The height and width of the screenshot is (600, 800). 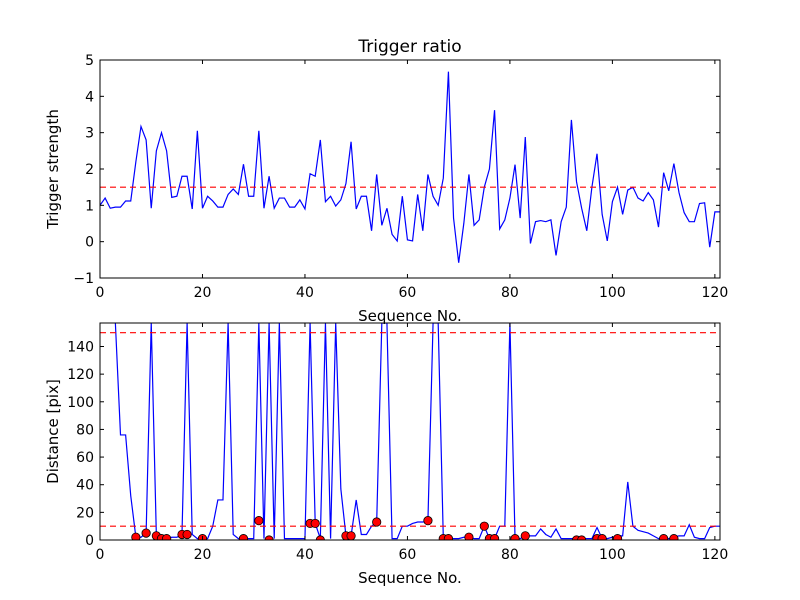 I want to click on y-tick-label: 100, so click(x=80, y=403).